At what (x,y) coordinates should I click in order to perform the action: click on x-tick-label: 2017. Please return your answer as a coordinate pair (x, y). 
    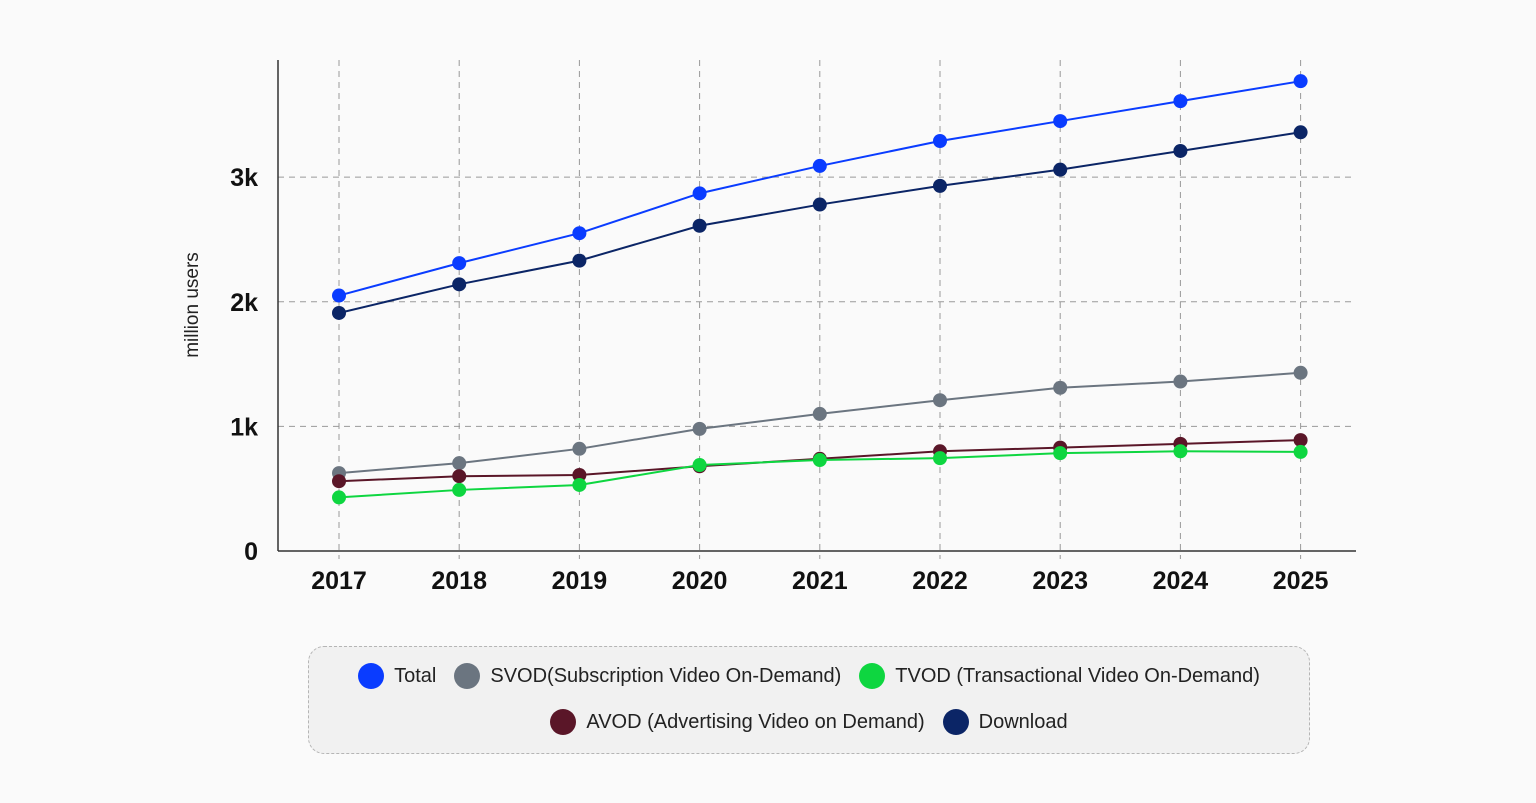
    Looking at the image, I should click on (339, 581).